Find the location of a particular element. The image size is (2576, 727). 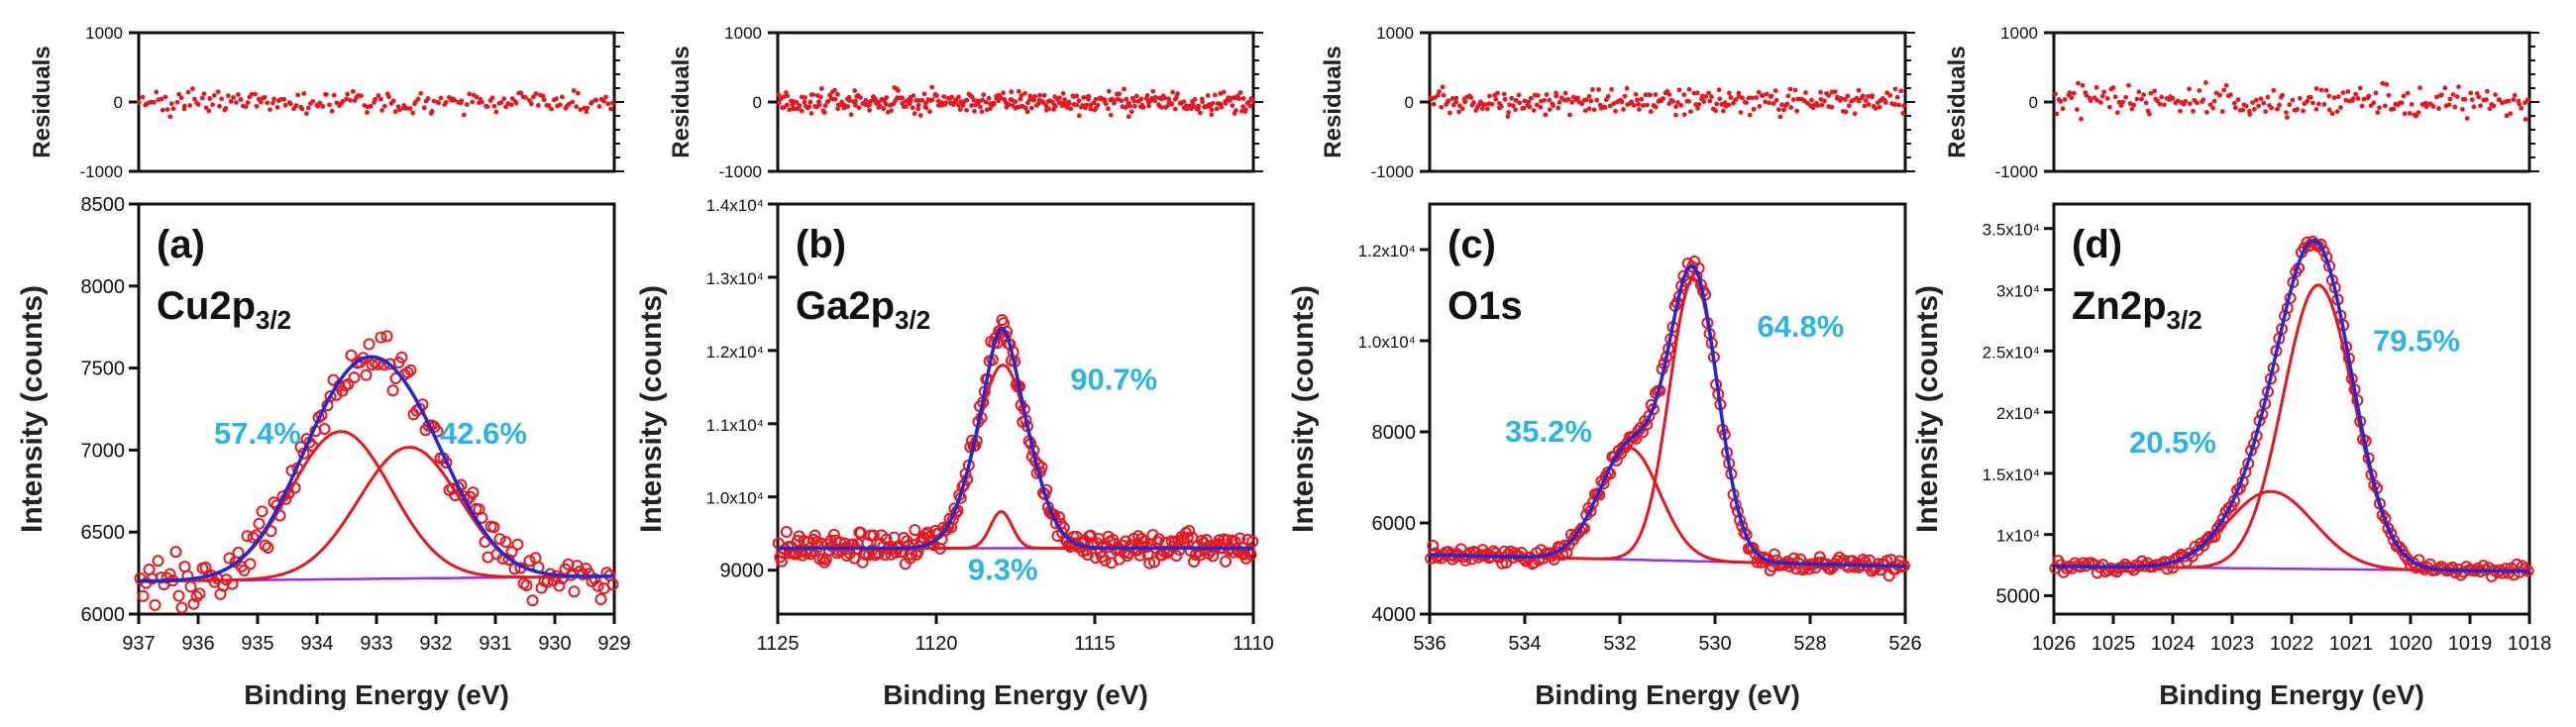

y-tick-label: 7500 is located at coordinates (103, 369).